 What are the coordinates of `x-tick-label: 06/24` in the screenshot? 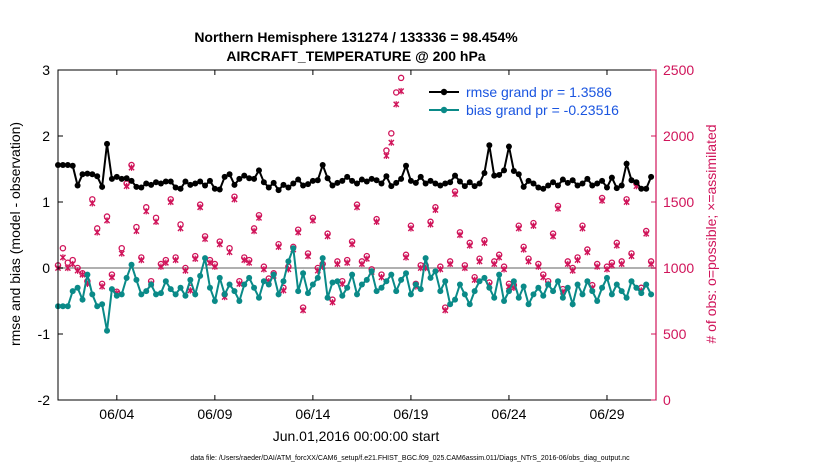 It's located at (508, 414).